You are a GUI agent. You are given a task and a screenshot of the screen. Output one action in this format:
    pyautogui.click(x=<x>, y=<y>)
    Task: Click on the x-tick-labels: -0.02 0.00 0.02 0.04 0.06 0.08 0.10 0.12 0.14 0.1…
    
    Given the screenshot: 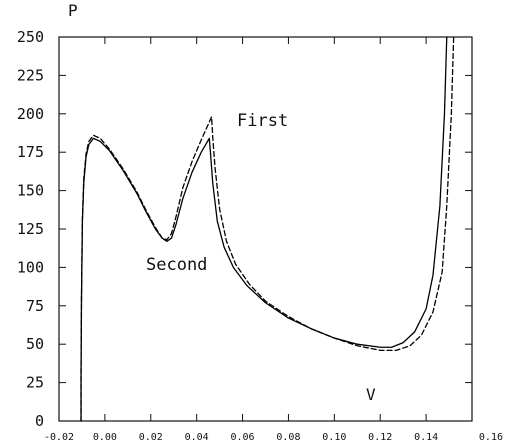 What is the action you would take?
    pyautogui.click(x=273, y=437)
    